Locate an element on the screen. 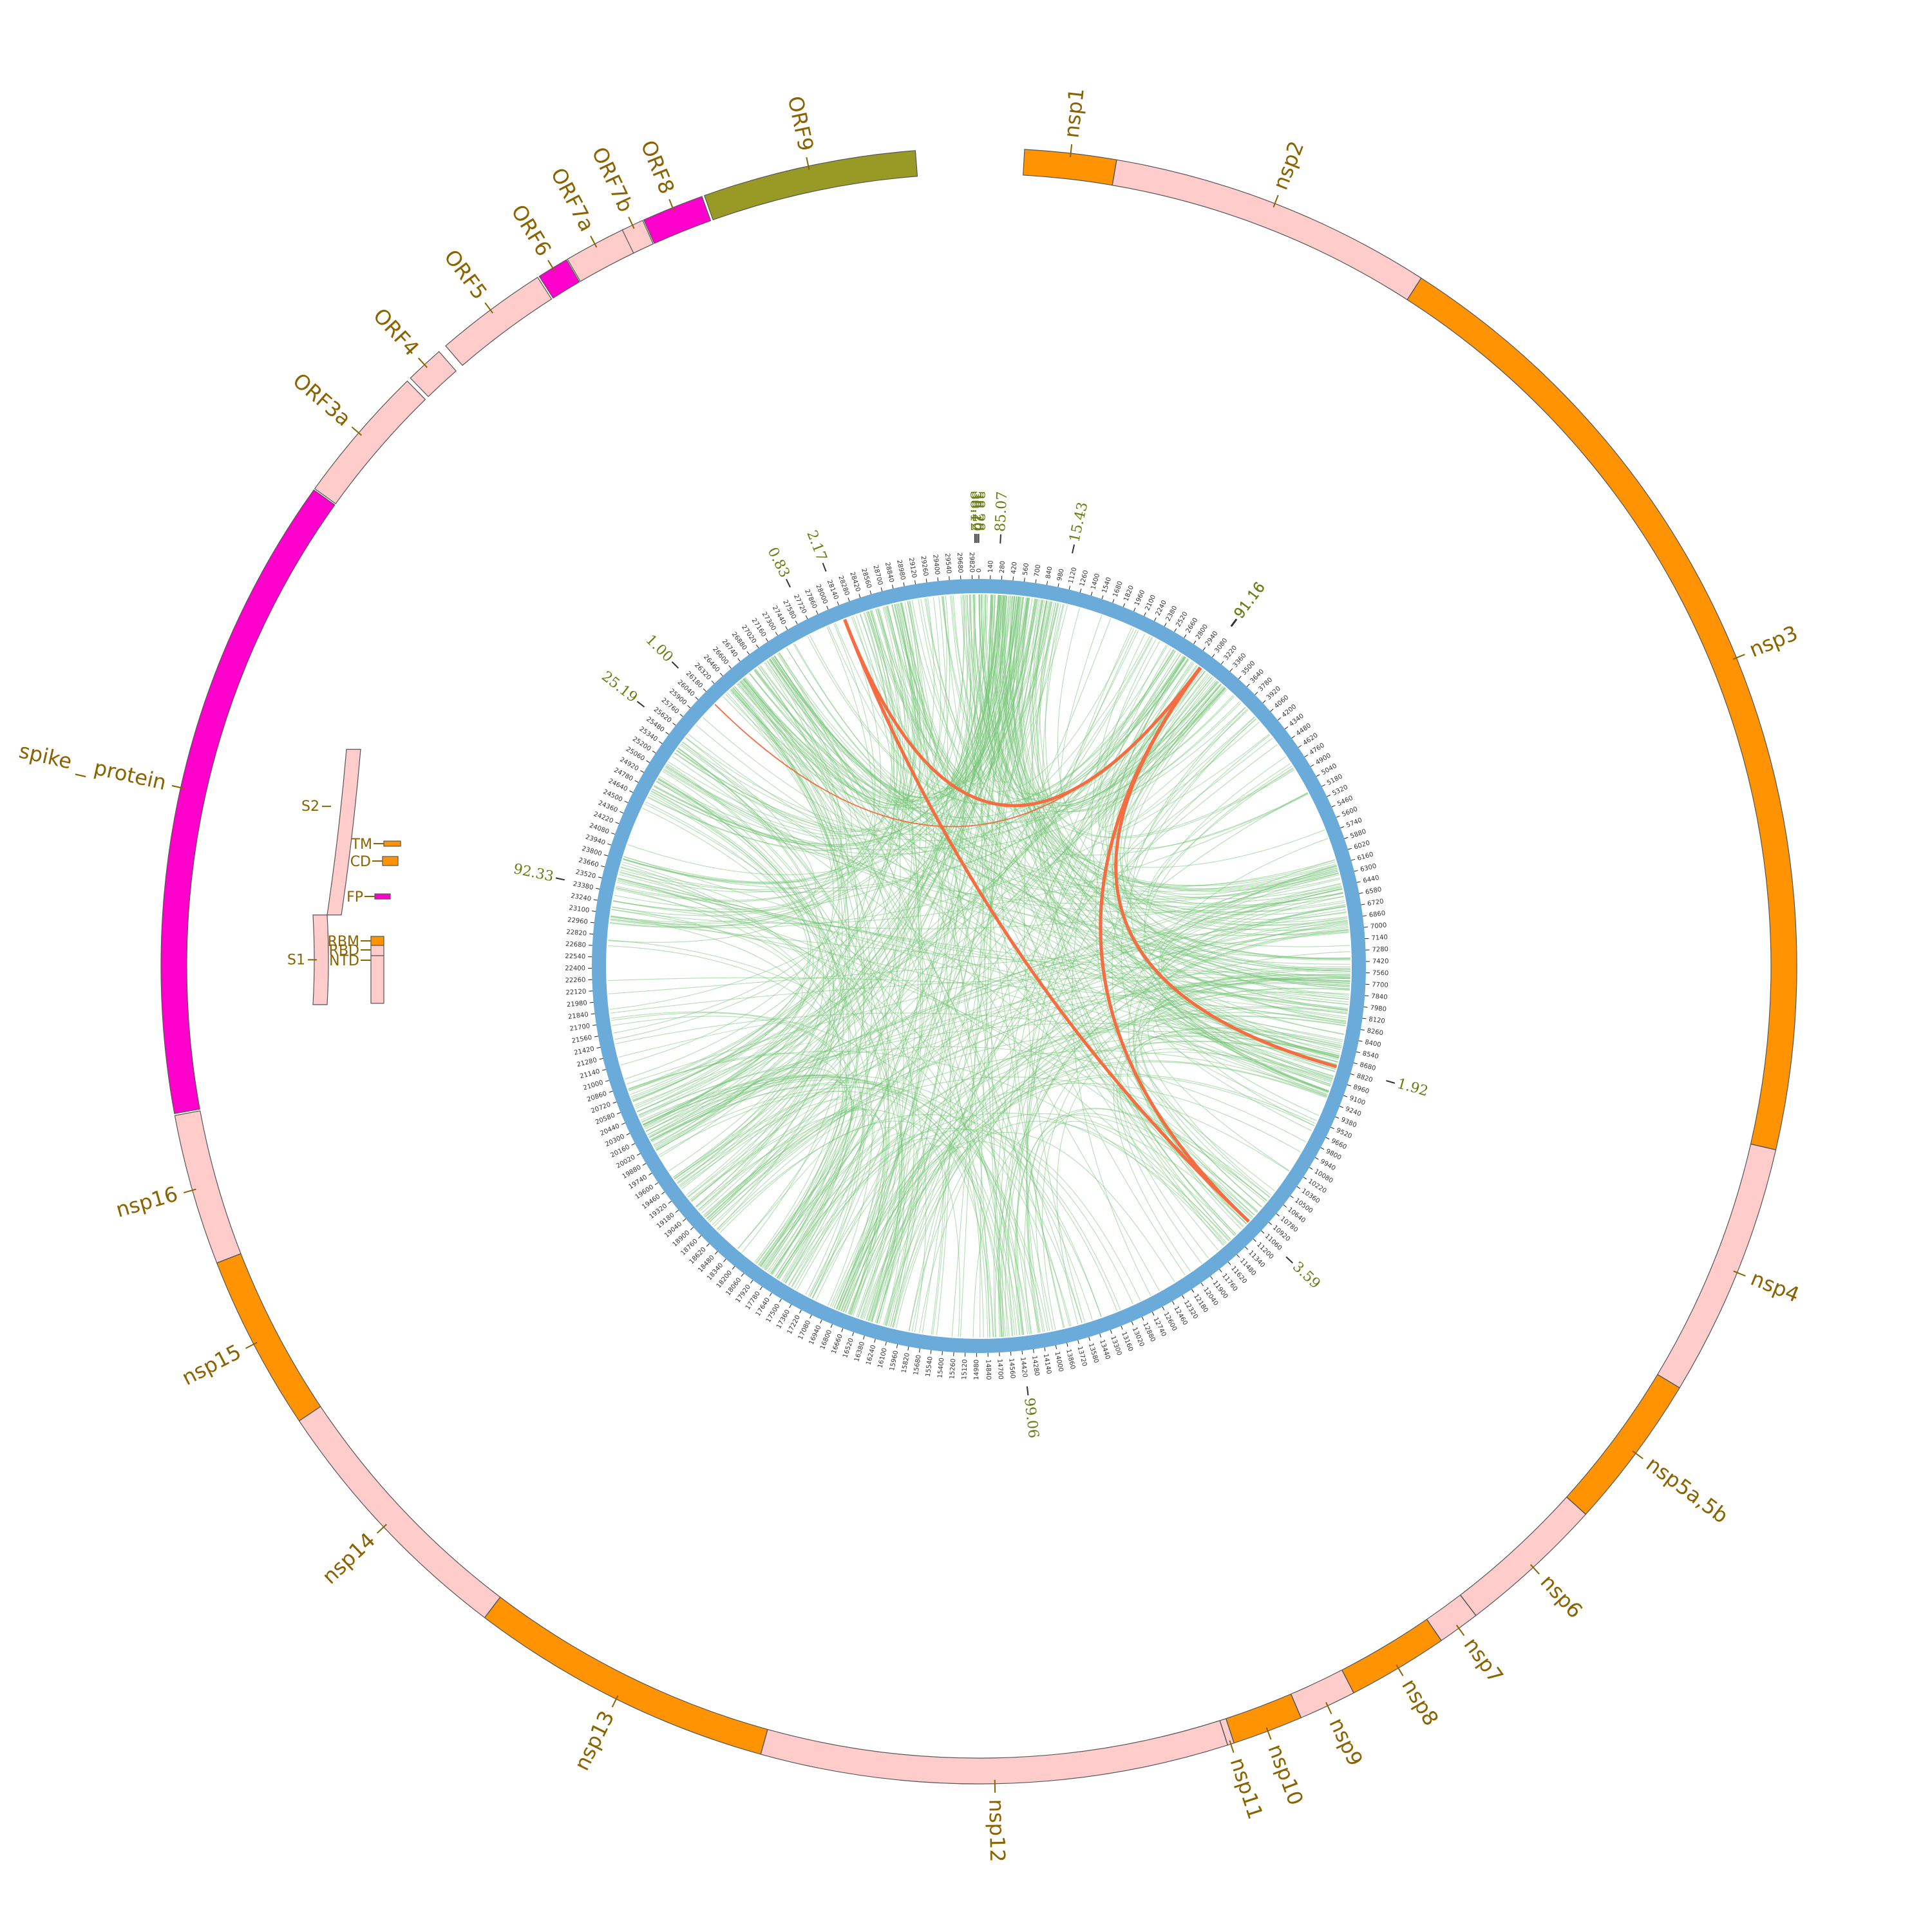 This screenshot has height=1932, width=1932. position-tick-label: 21560 is located at coordinates (581, 1039).